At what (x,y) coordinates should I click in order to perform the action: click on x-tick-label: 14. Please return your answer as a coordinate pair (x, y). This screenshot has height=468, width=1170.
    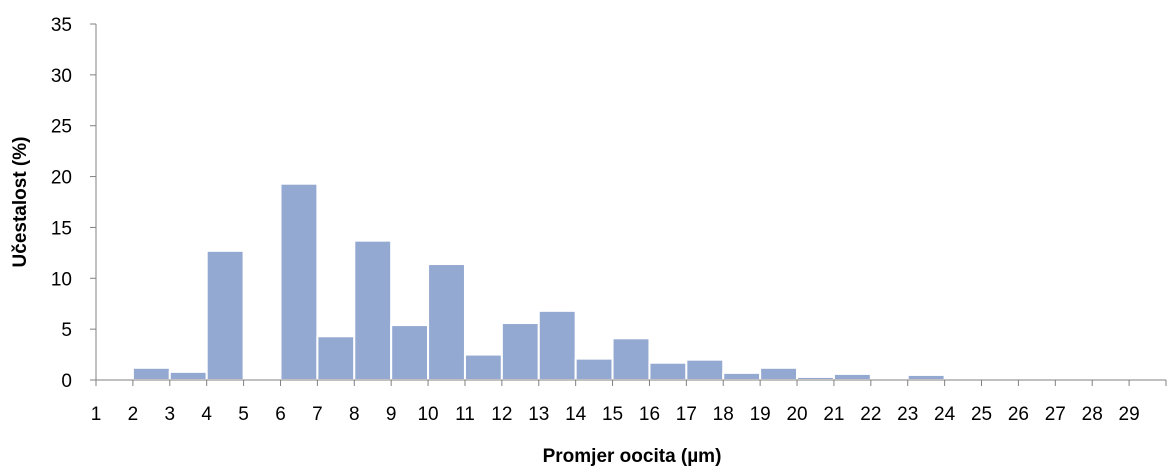
    Looking at the image, I should click on (576, 414).